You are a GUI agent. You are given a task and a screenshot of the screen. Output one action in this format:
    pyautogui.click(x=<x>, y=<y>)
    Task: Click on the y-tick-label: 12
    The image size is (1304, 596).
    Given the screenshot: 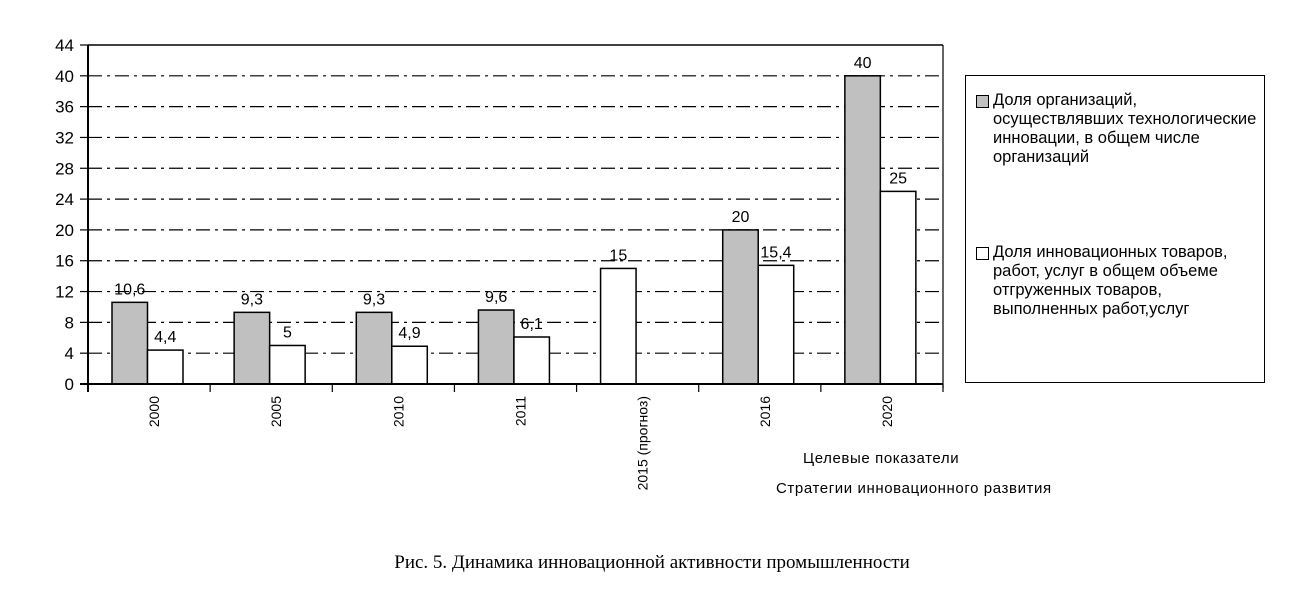 What is the action you would take?
    pyautogui.click(x=64, y=292)
    